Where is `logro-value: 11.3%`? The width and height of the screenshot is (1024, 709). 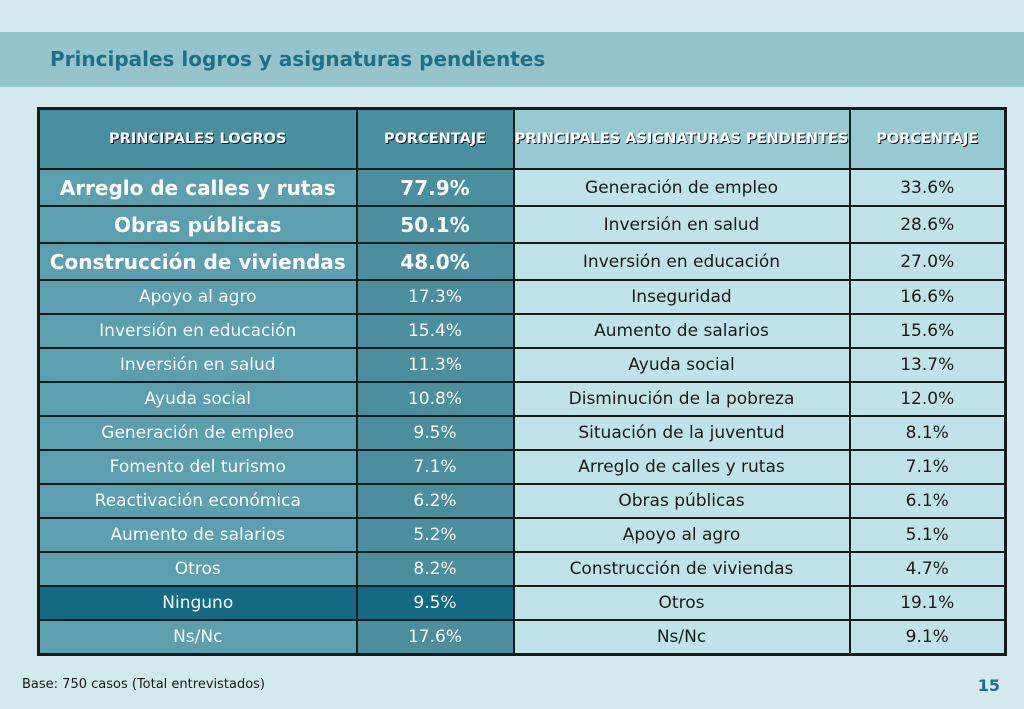
logro-value: 11.3% is located at coordinates (435, 365).